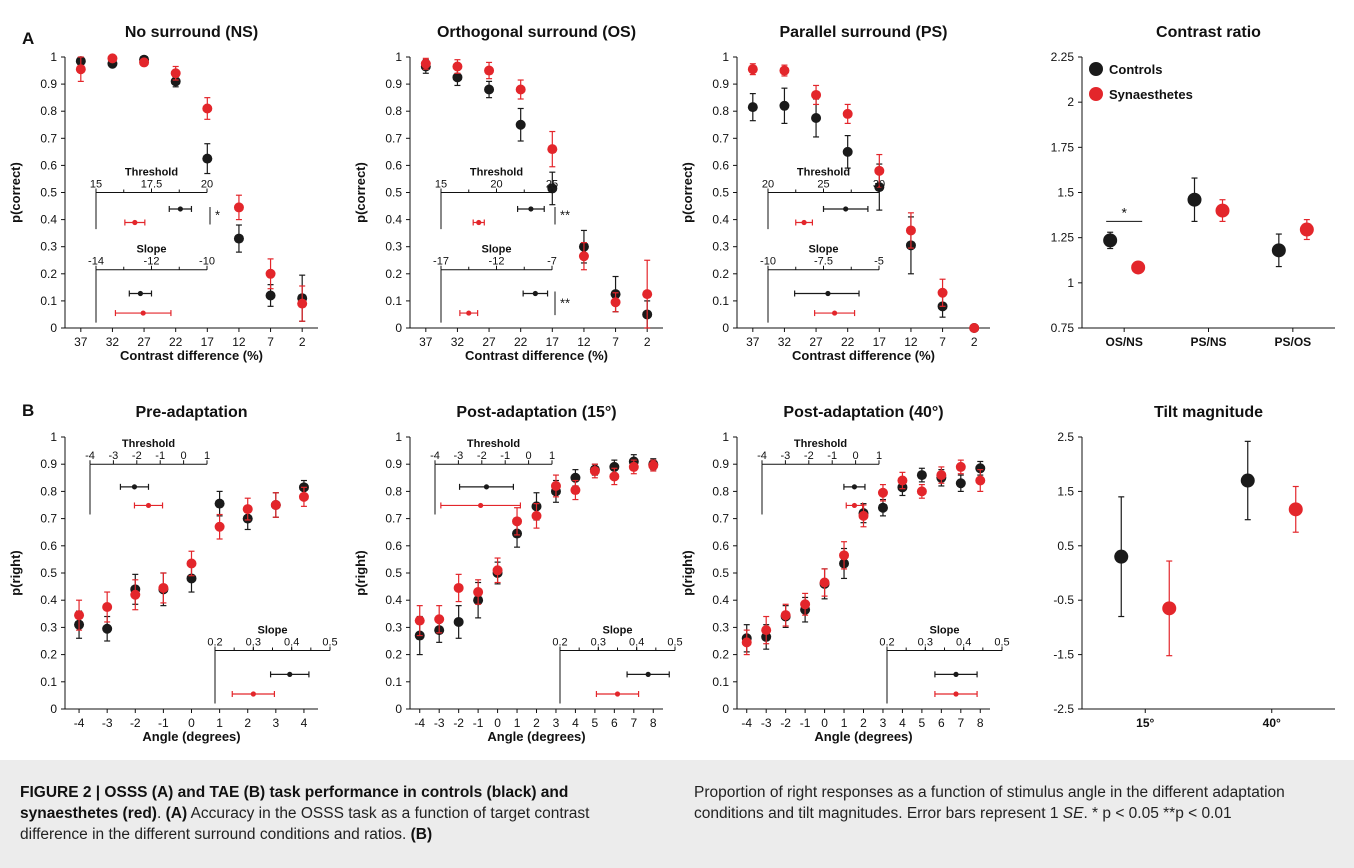  What do you see at coordinates (360, 192) in the screenshot?
I see `y-axis-label: p(correct)` at bounding box center [360, 192].